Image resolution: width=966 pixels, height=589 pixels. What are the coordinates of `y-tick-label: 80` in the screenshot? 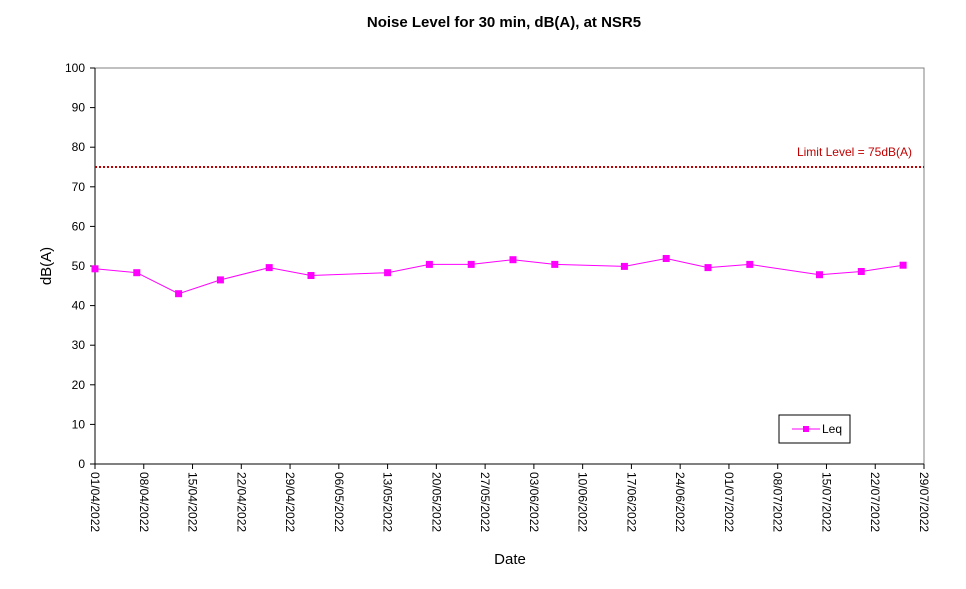 It's located at (79, 147).